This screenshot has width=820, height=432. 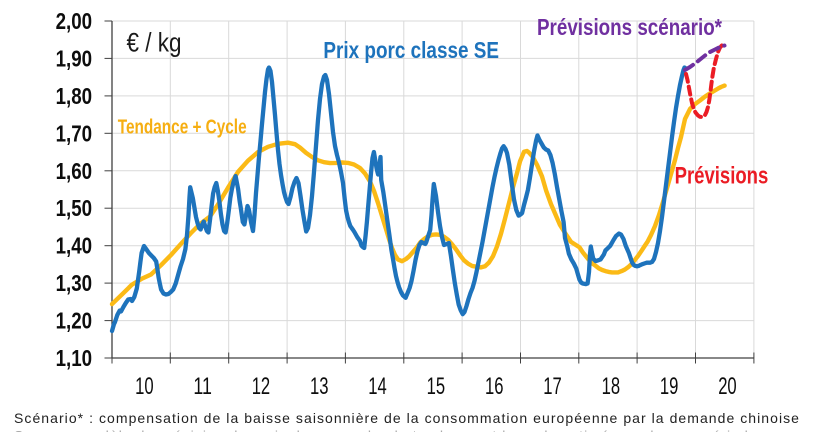 I want to click on svg-text: 1,50, so click(x=74, y=208).